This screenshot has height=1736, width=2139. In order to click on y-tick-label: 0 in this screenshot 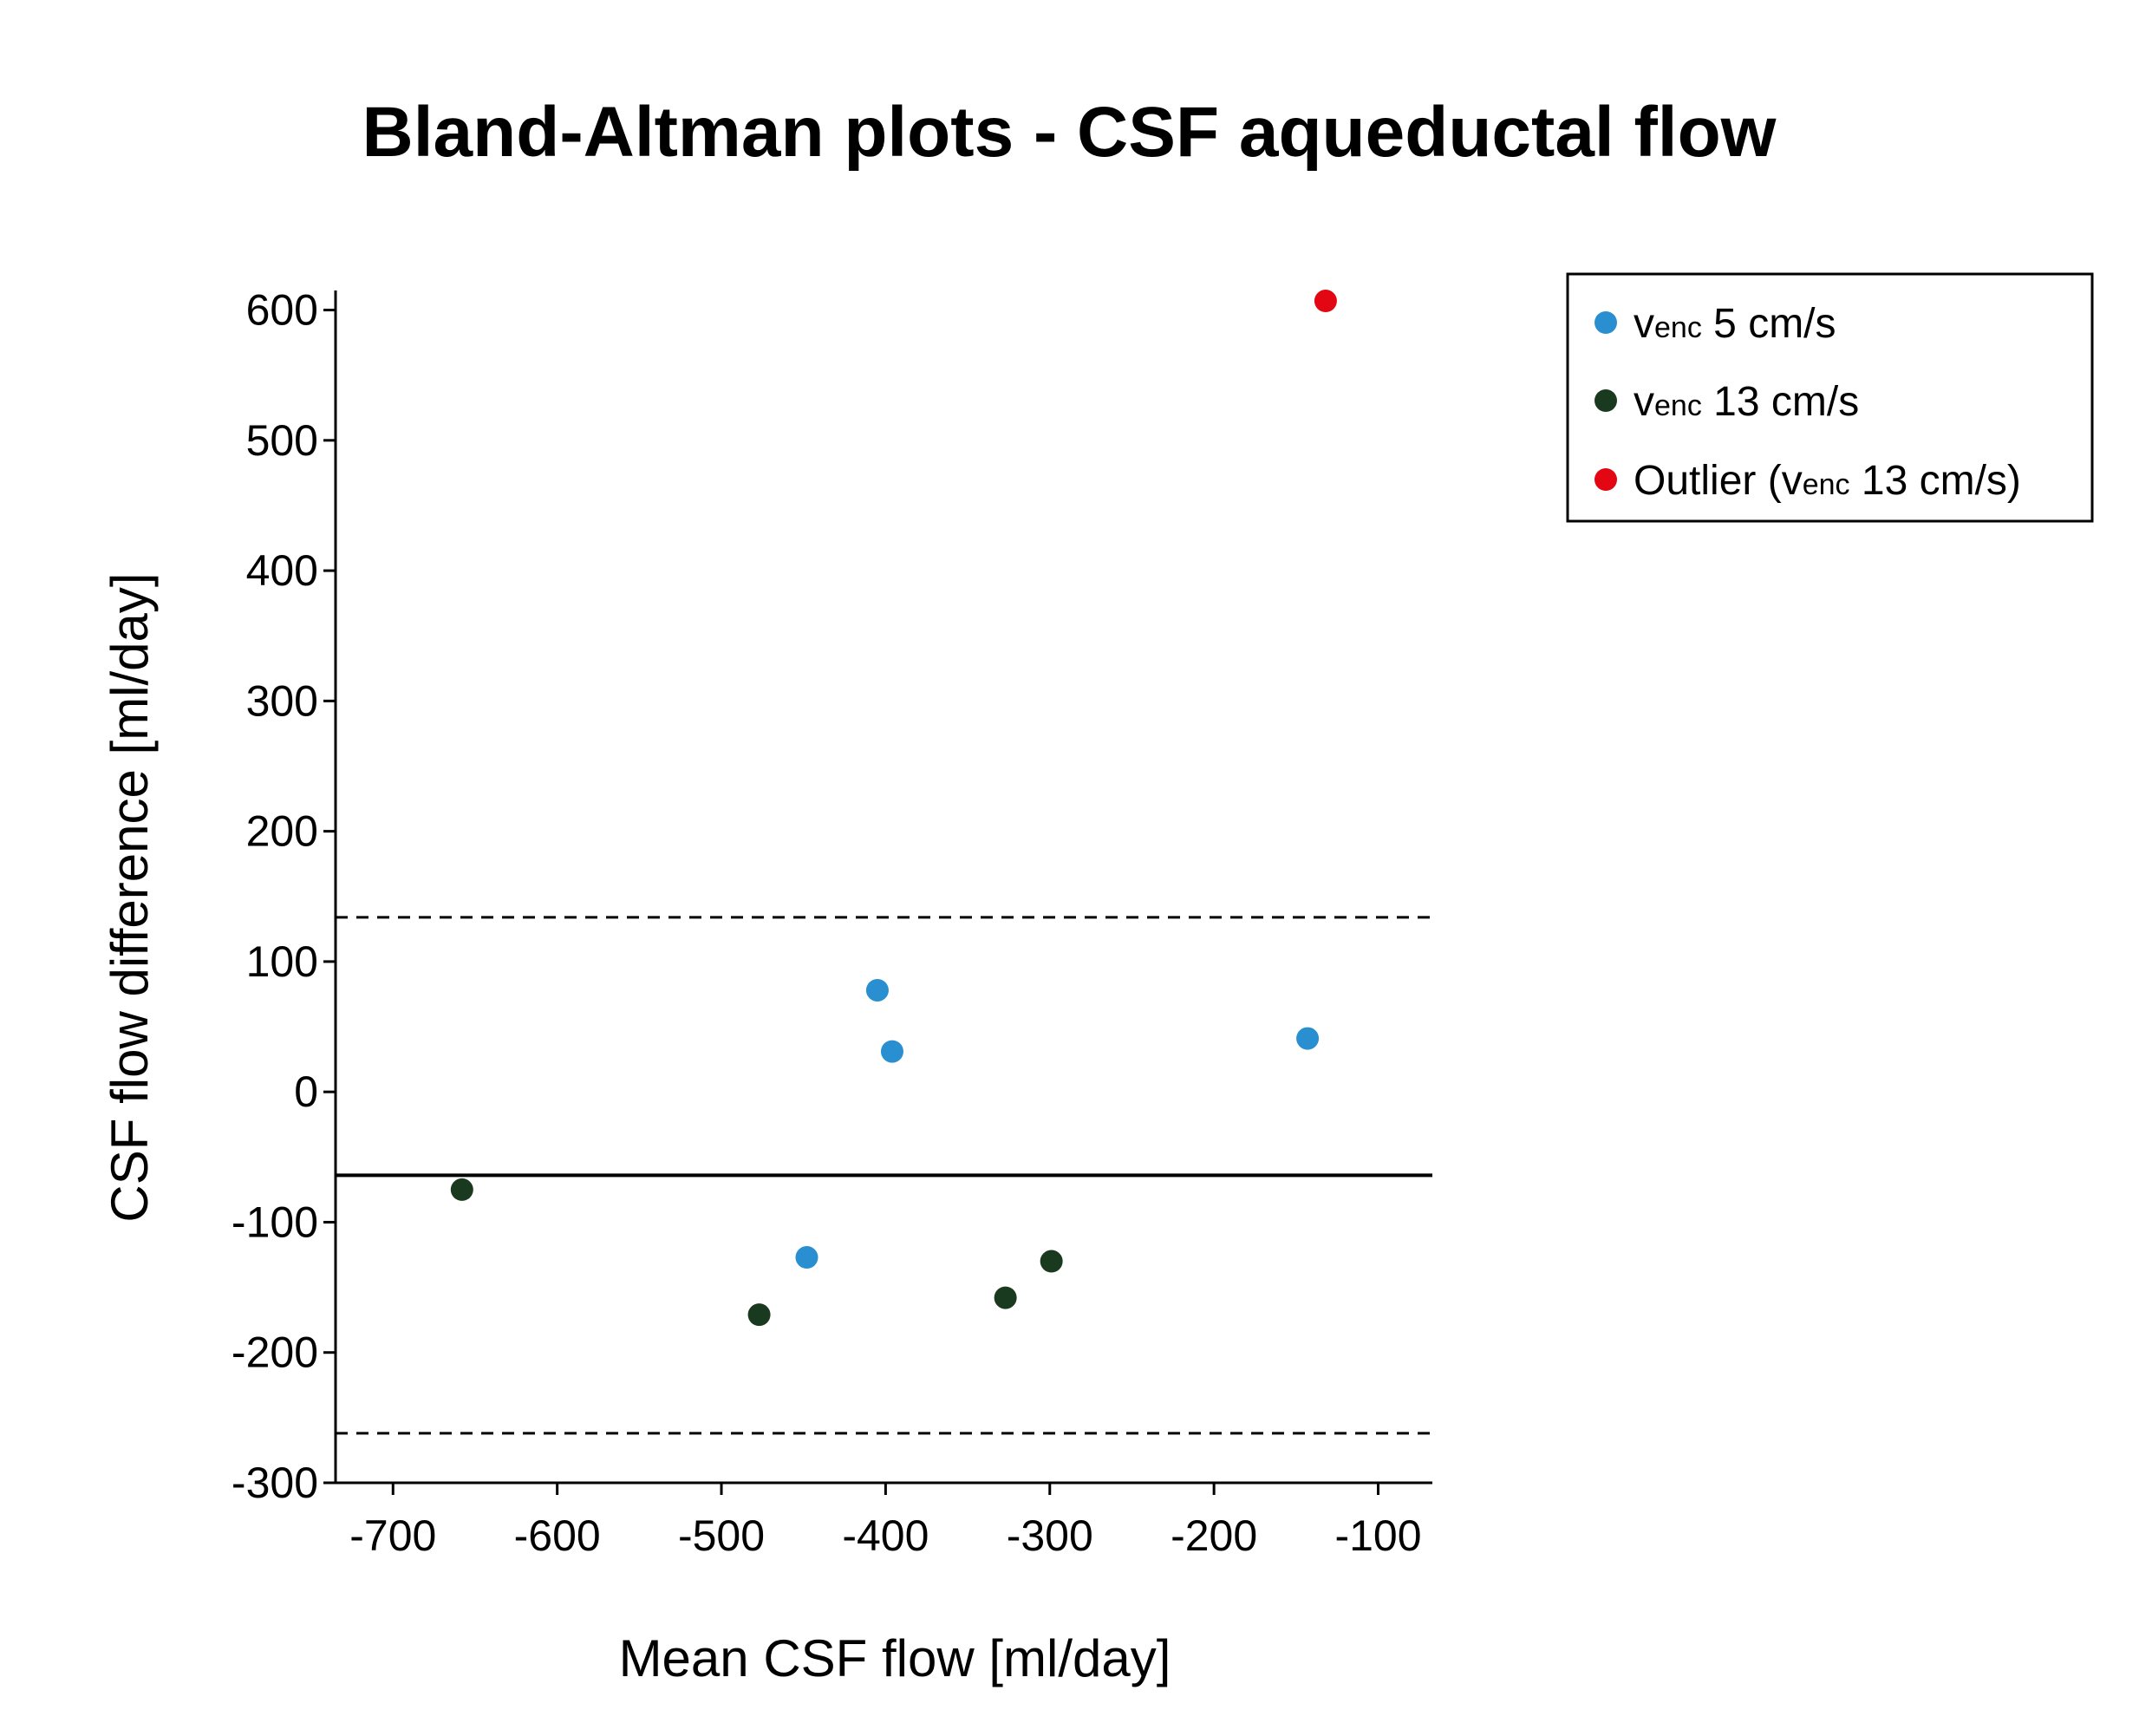, I will do `click(306, 1091)`.